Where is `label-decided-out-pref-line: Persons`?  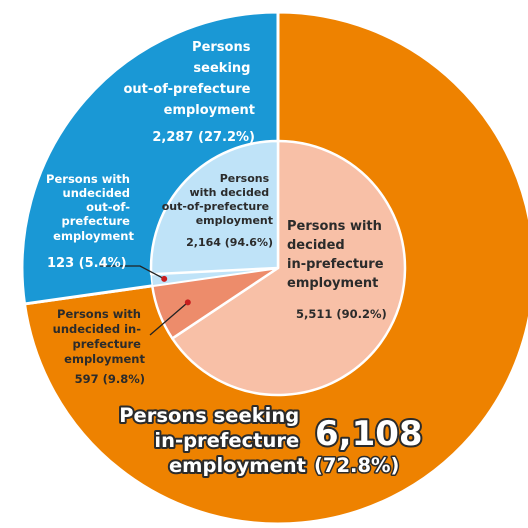
label-decided-out-pref-line: Persons is located at coordinates (245, 178).